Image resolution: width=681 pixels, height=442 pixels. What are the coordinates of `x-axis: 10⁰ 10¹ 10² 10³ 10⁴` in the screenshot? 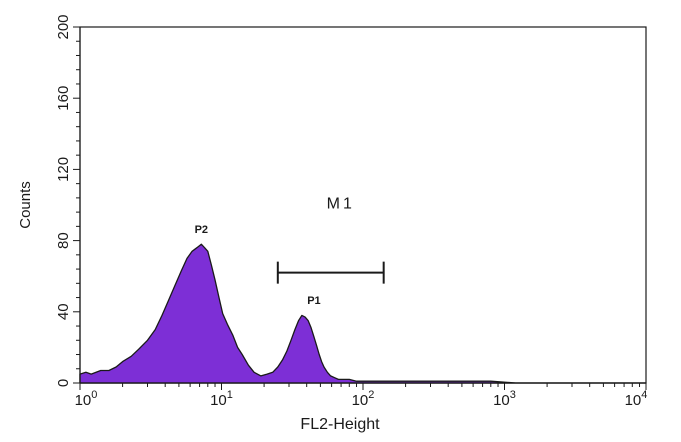 It's located at (361, 395).